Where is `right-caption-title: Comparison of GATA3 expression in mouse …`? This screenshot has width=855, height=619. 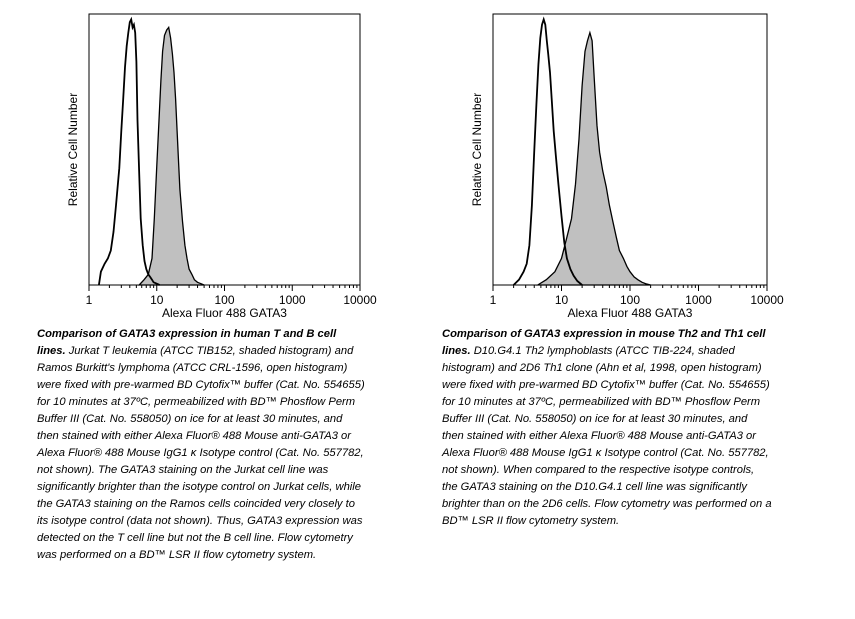 right-caption-title: Comparison of GATA3 expression in mouse … is located at coordinates (604, 342).